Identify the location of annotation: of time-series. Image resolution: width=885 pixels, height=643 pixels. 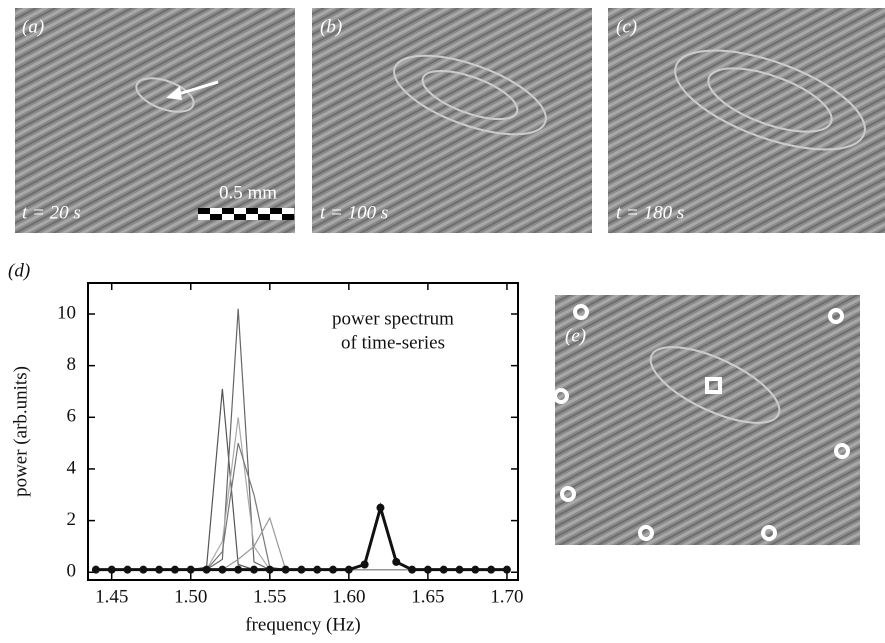
(393, 342).